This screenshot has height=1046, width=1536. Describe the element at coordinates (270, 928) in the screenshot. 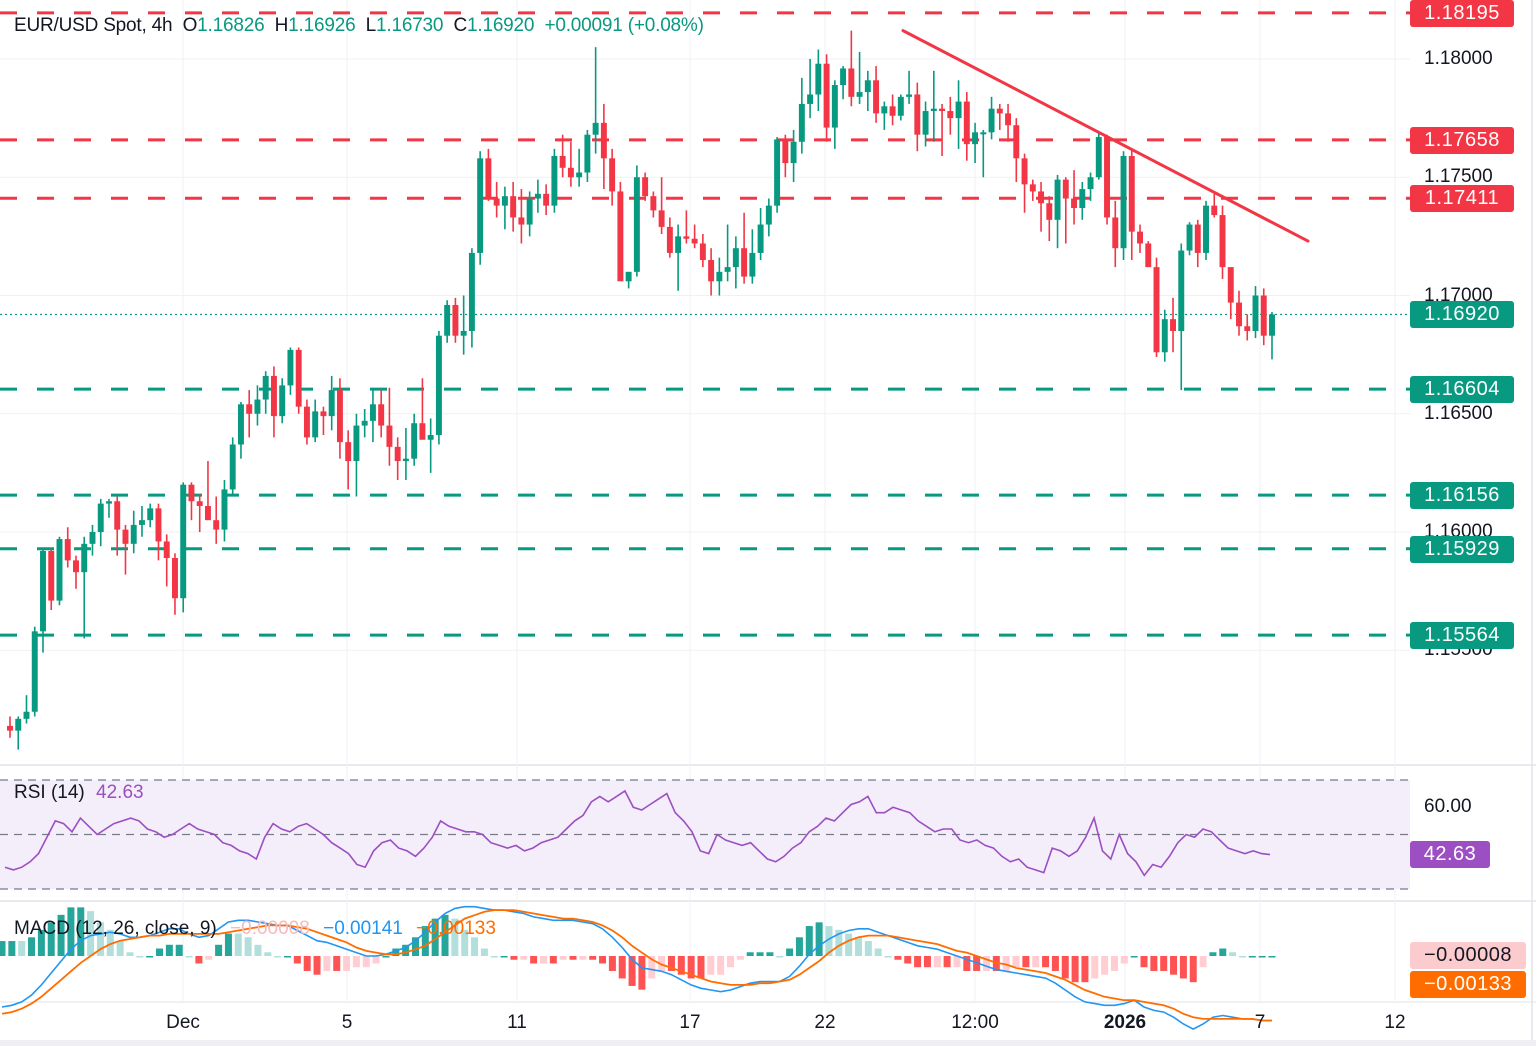

I see `macd-hist-value: −0.00008` at that location.